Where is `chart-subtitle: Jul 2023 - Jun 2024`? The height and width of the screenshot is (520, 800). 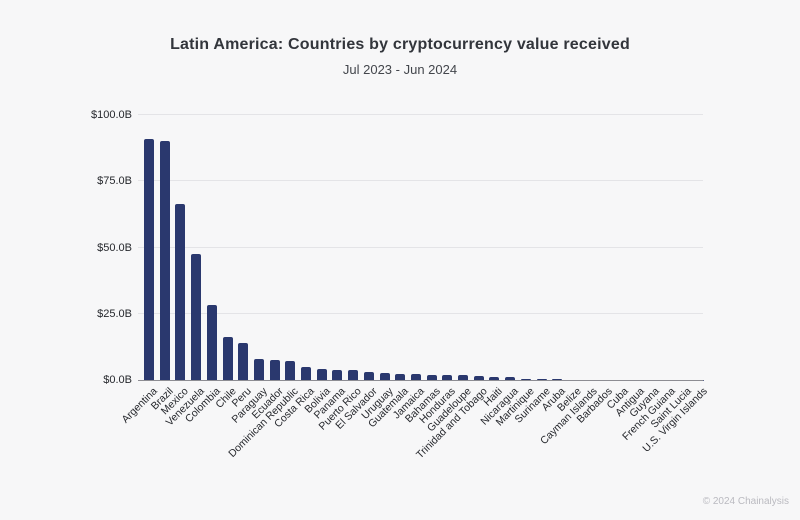
chart-subtitle: Jul 2023 - Jun 2024 is located at coordinates (400, 69).